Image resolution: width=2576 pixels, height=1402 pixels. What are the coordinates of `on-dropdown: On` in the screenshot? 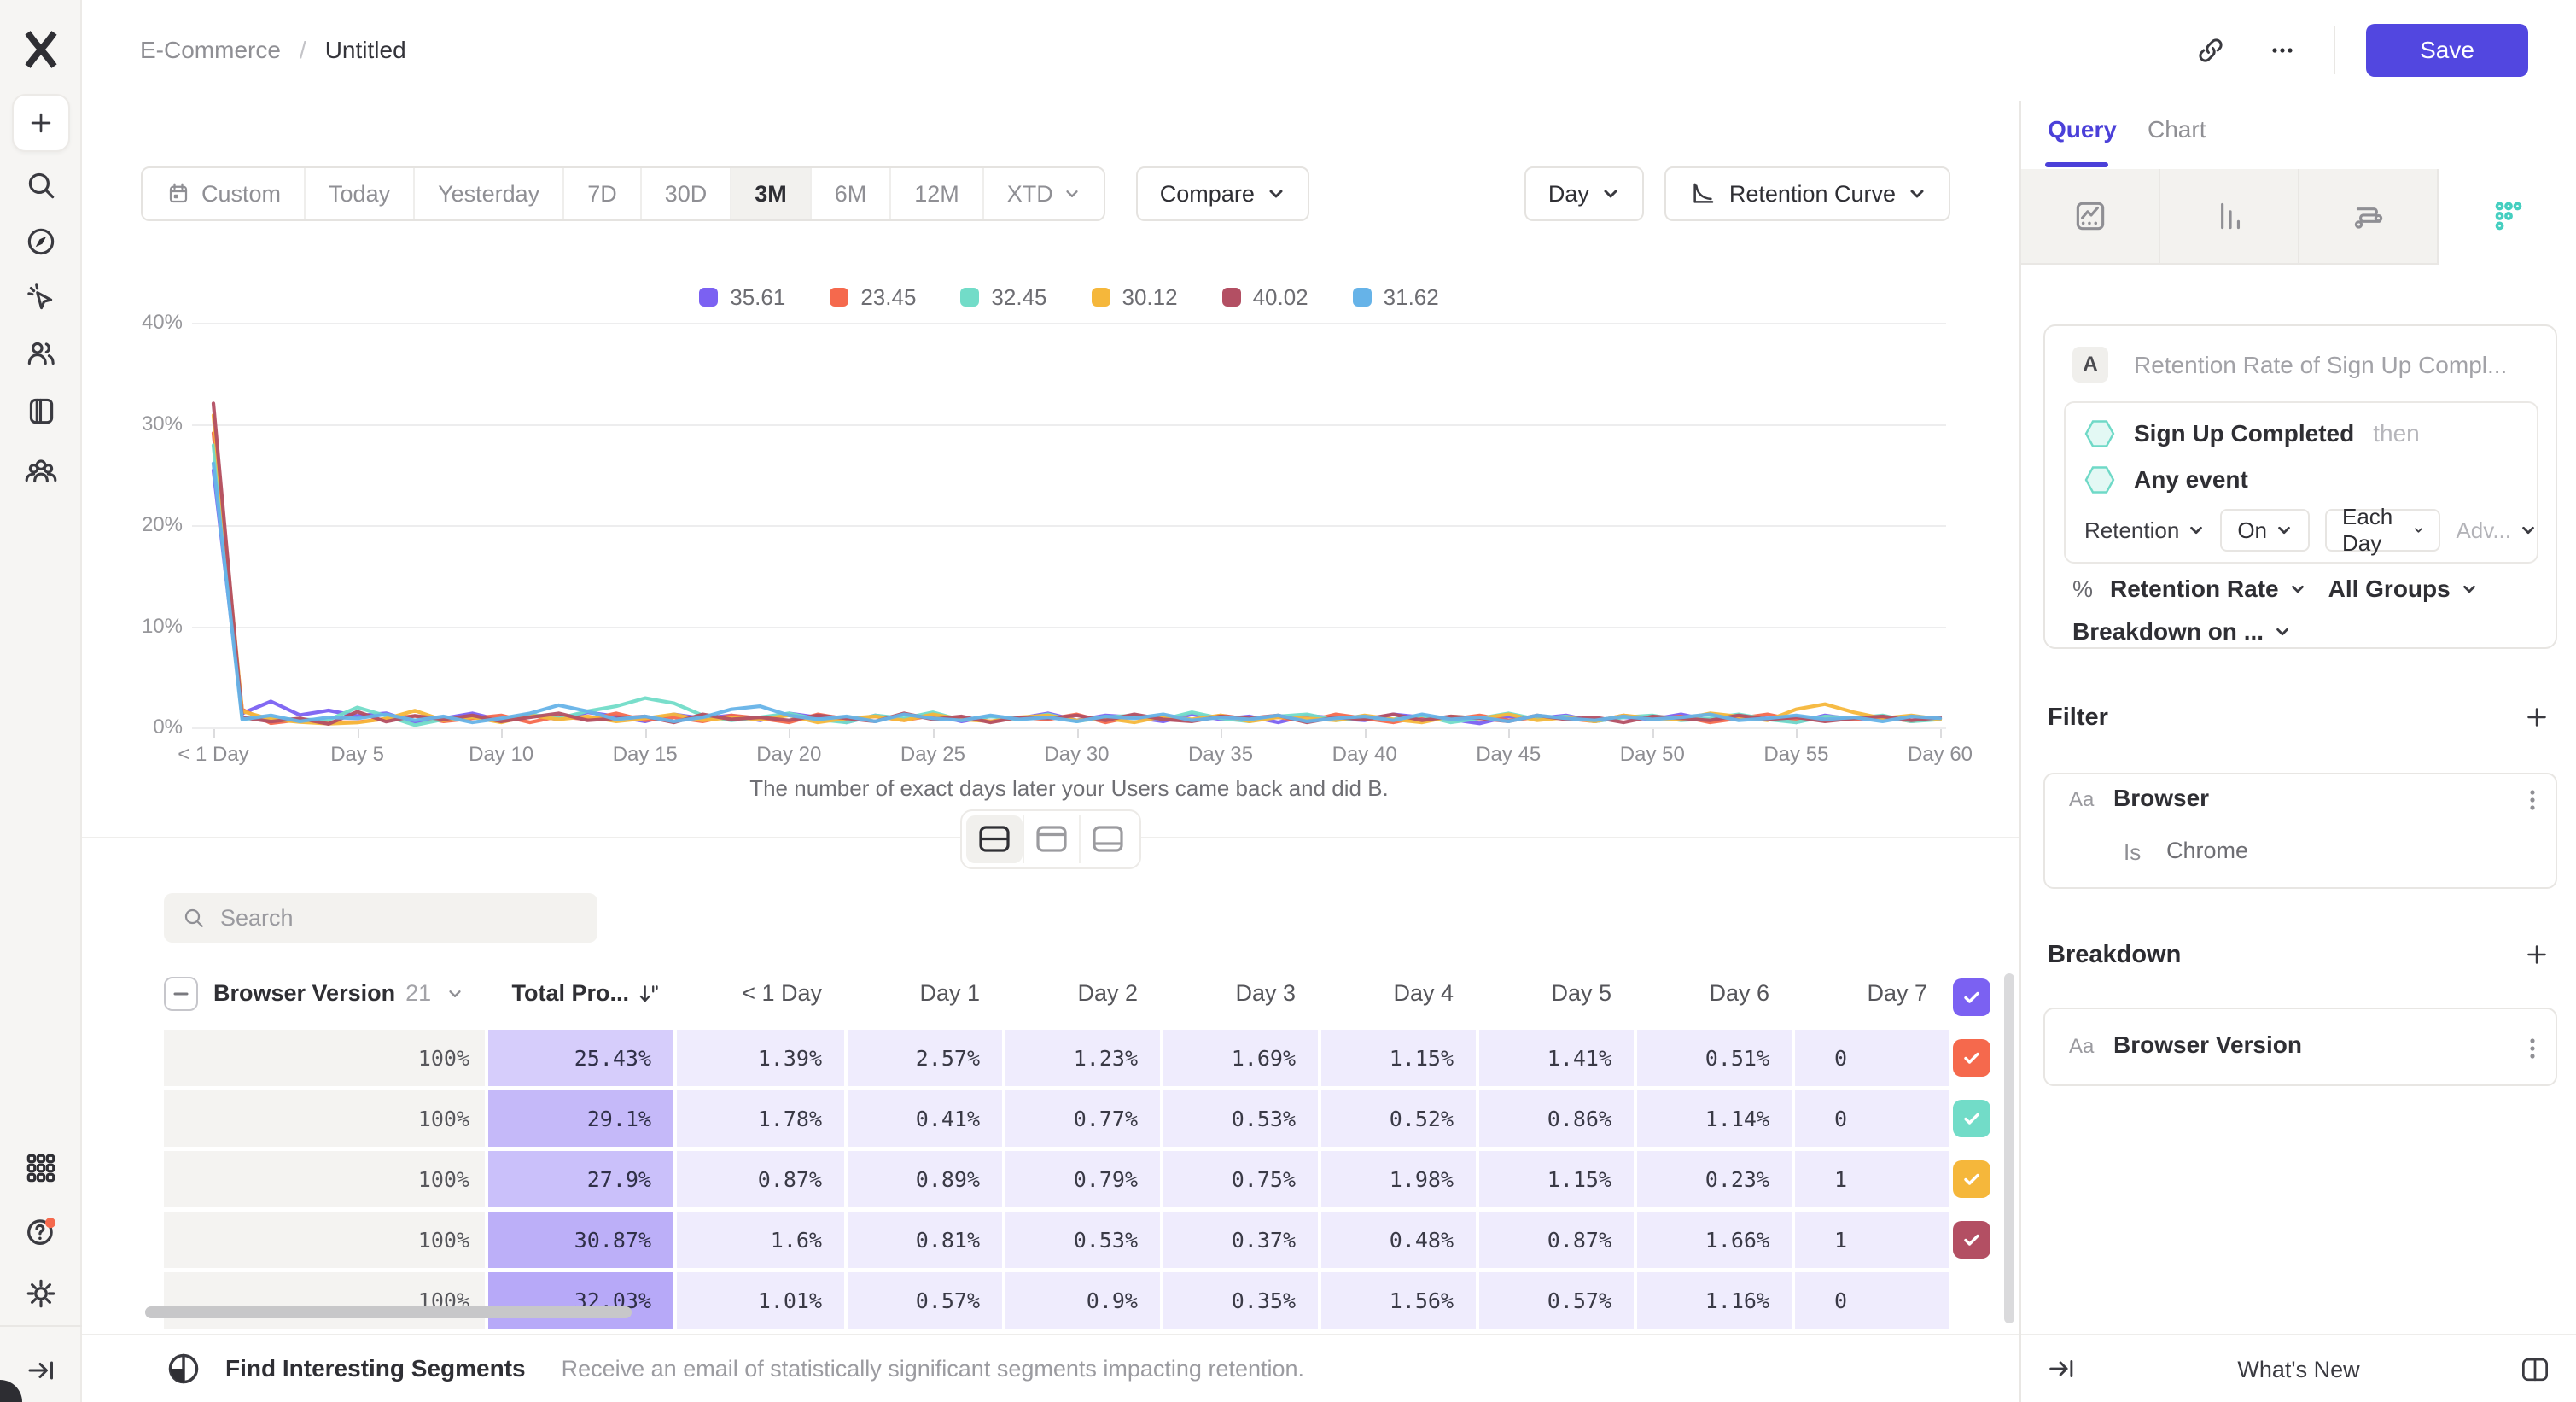 It's located at (2265, 530).